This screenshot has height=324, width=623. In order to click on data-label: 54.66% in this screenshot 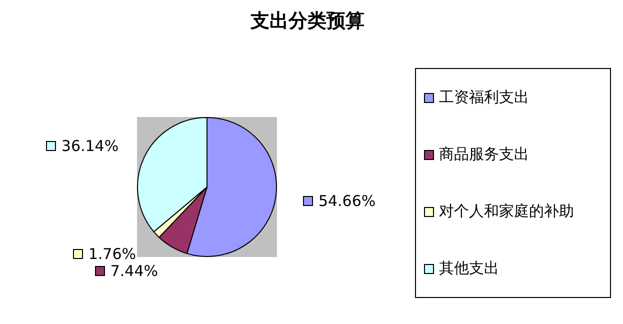, I will do `click(347, 201)`.